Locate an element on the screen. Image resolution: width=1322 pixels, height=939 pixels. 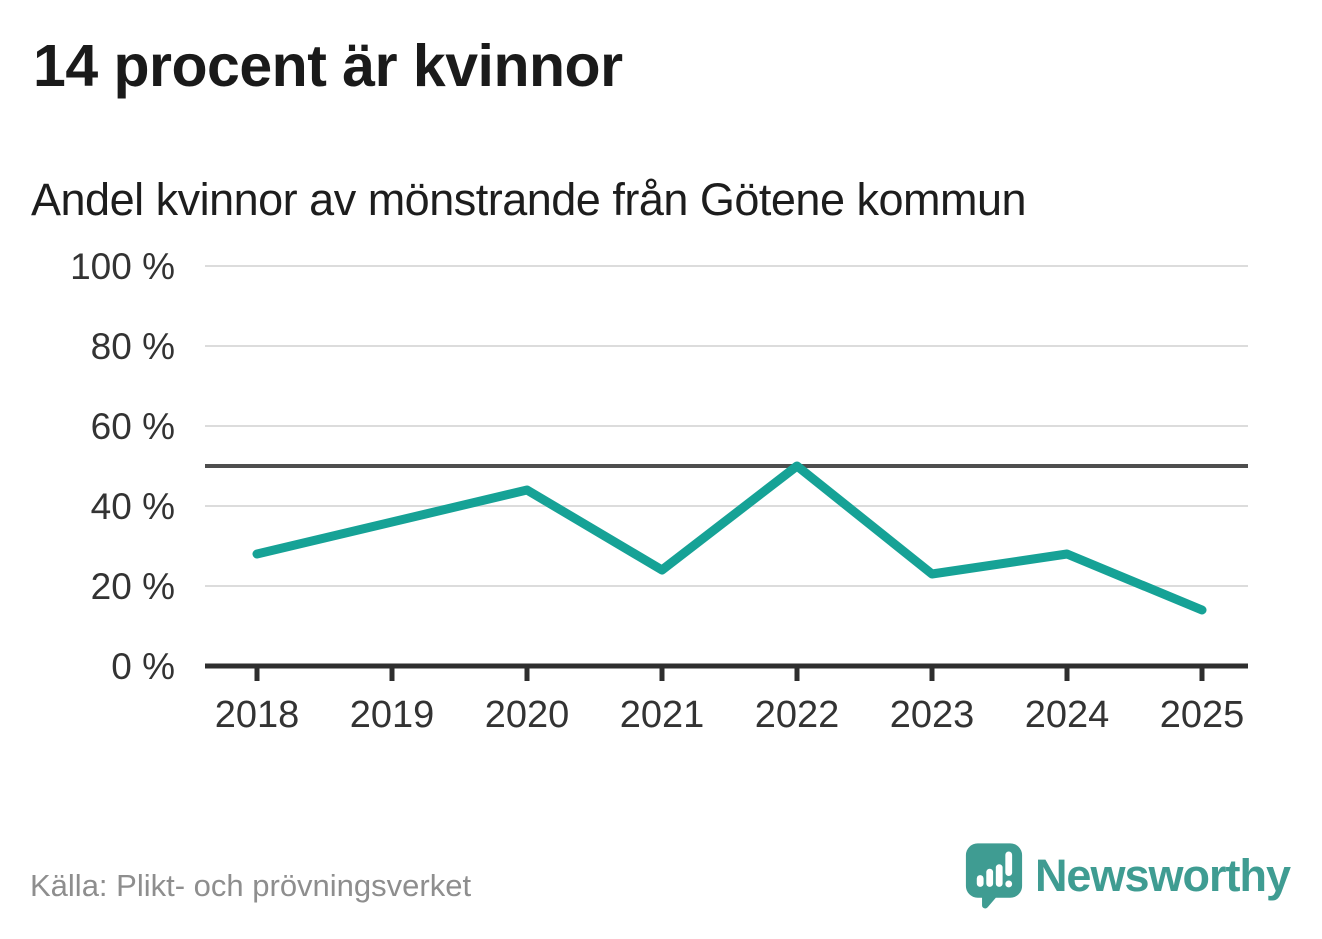
speech-bubble-bar-chart-icon is located at coordinates (994, 876).